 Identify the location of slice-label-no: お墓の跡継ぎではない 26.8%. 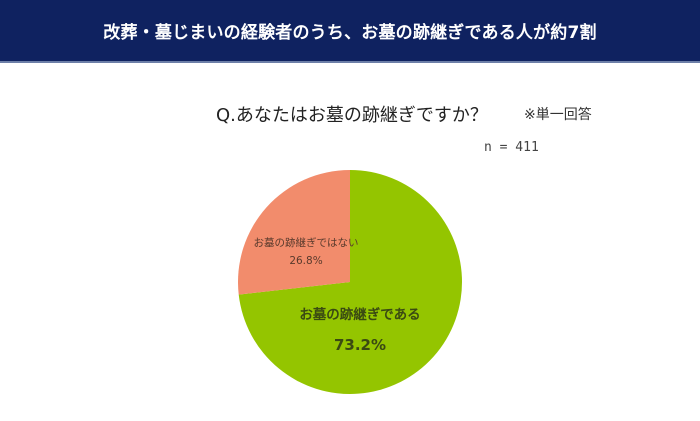
(306, 252).